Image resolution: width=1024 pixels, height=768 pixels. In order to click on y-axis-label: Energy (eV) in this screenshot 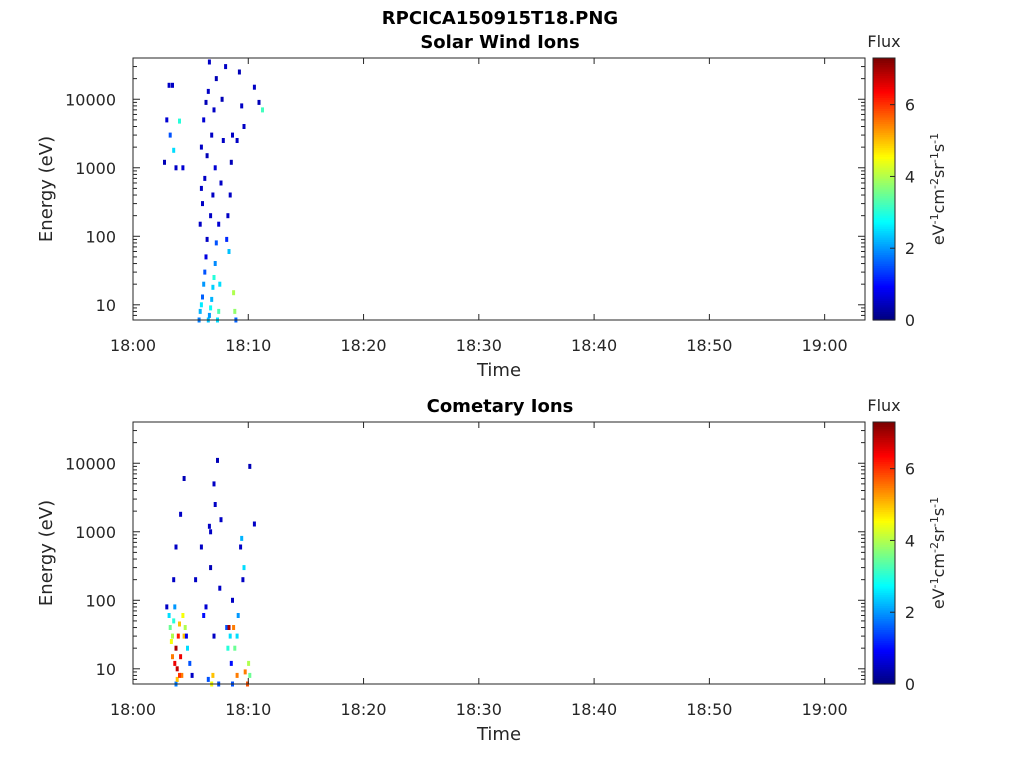, I will do `click(46, 553)`.